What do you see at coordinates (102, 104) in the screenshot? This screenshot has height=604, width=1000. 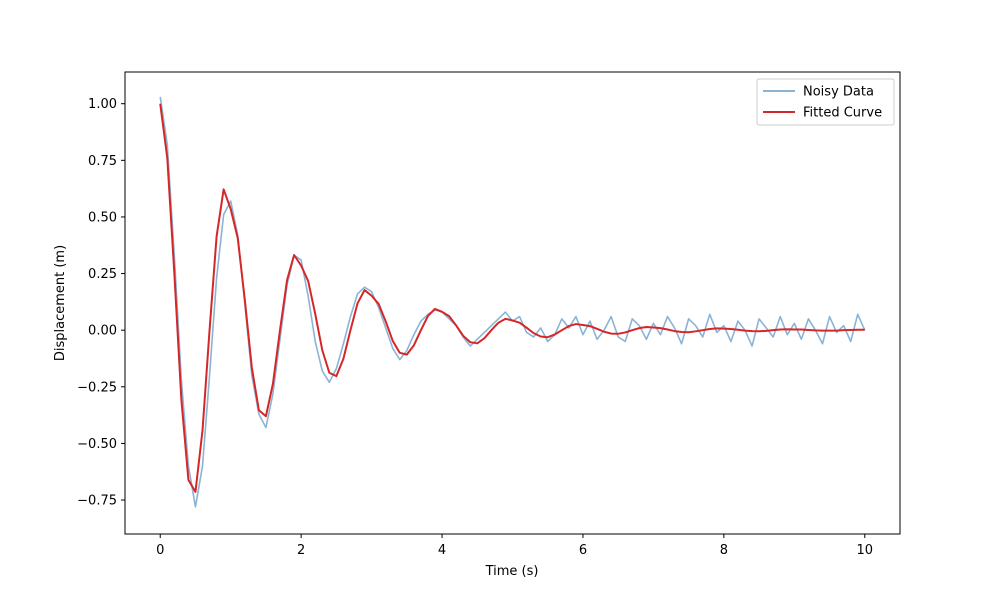 I see `y-tick-label: 1.00` at bounding box center [102, 104].